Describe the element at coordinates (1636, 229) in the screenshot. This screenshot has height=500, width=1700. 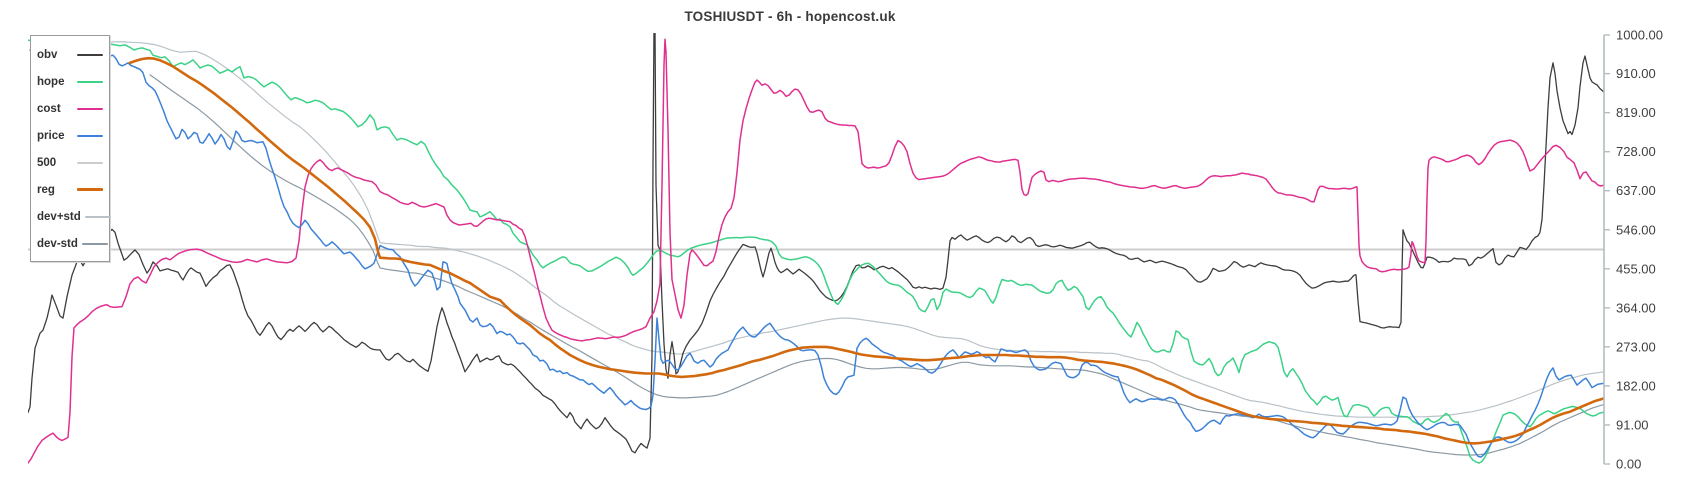
I see `y-axis-tick-label: 546.00` at that location.